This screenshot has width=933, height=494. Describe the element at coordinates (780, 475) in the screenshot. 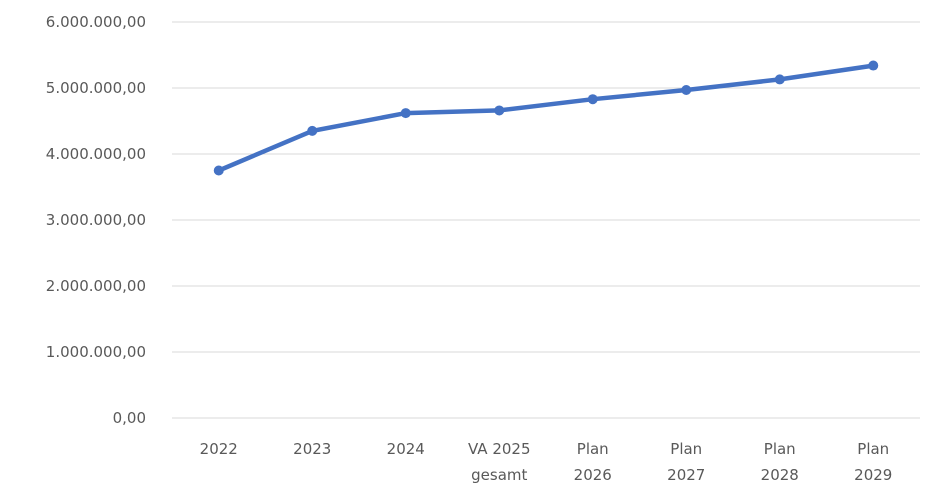

I see `x-tick-label-line: 2028` at that location.